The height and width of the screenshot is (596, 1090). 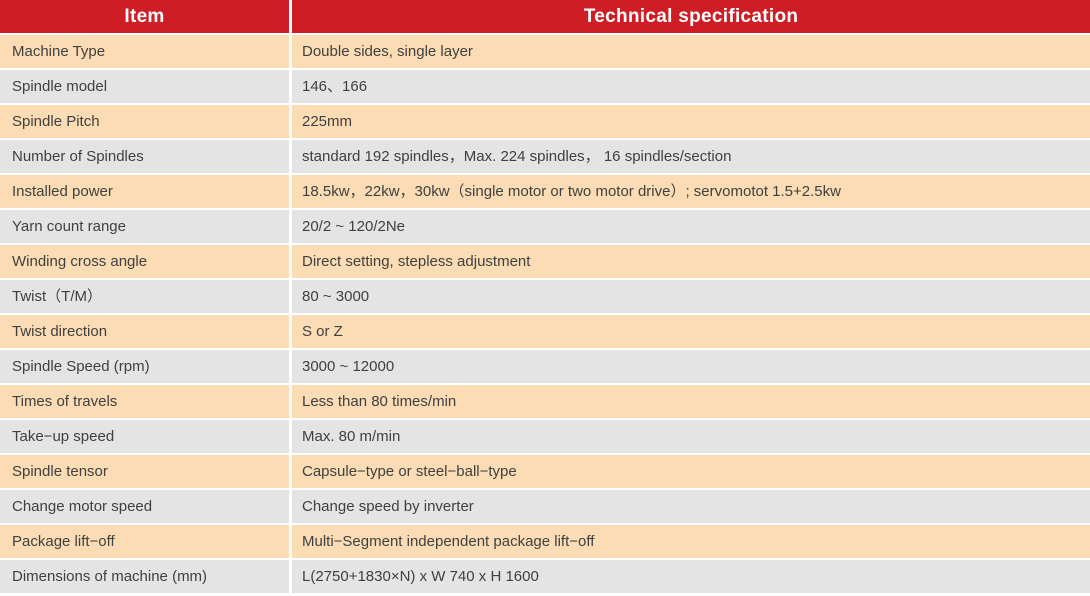 What do you see at coordinates (144, 506) in the screenshot?
I see `item-cell: Change motor speed` at bounding box center [144, 506].